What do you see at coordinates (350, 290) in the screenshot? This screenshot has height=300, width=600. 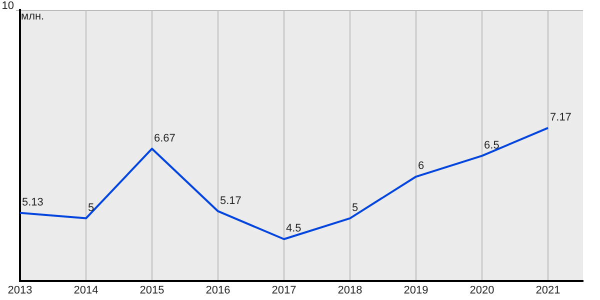 I see `x-tick-label: 2018` at bounding box center [350, 290].